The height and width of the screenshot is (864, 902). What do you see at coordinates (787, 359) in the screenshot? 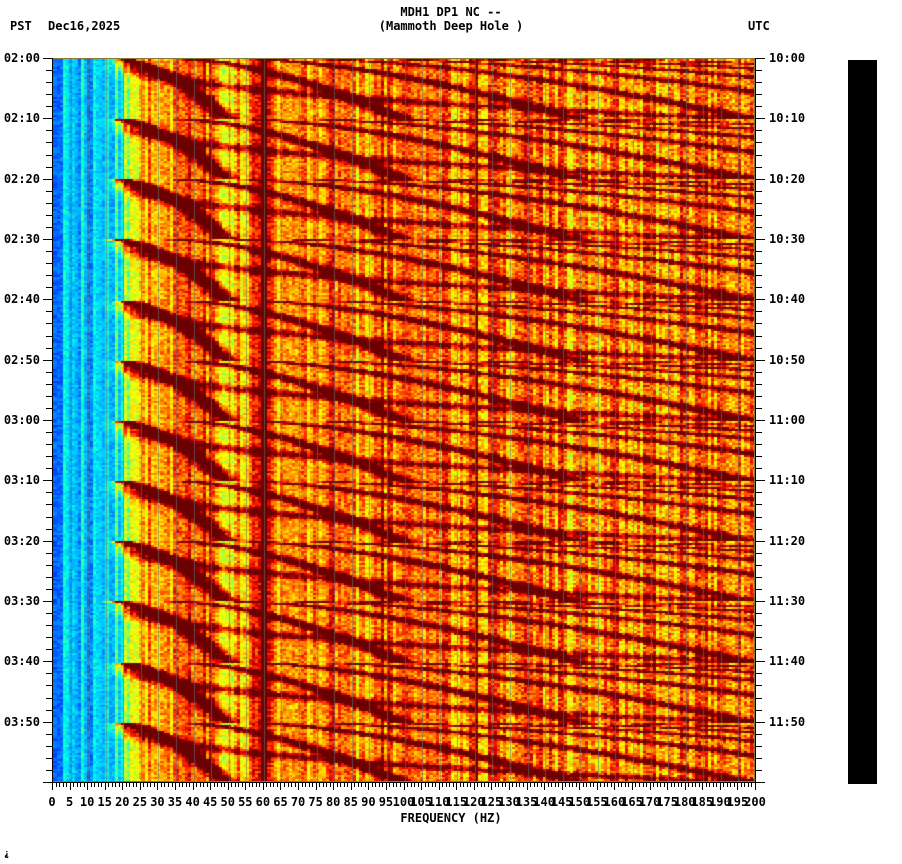
I see `time-label-utc: 10:50` at bounding box center [787, 359].